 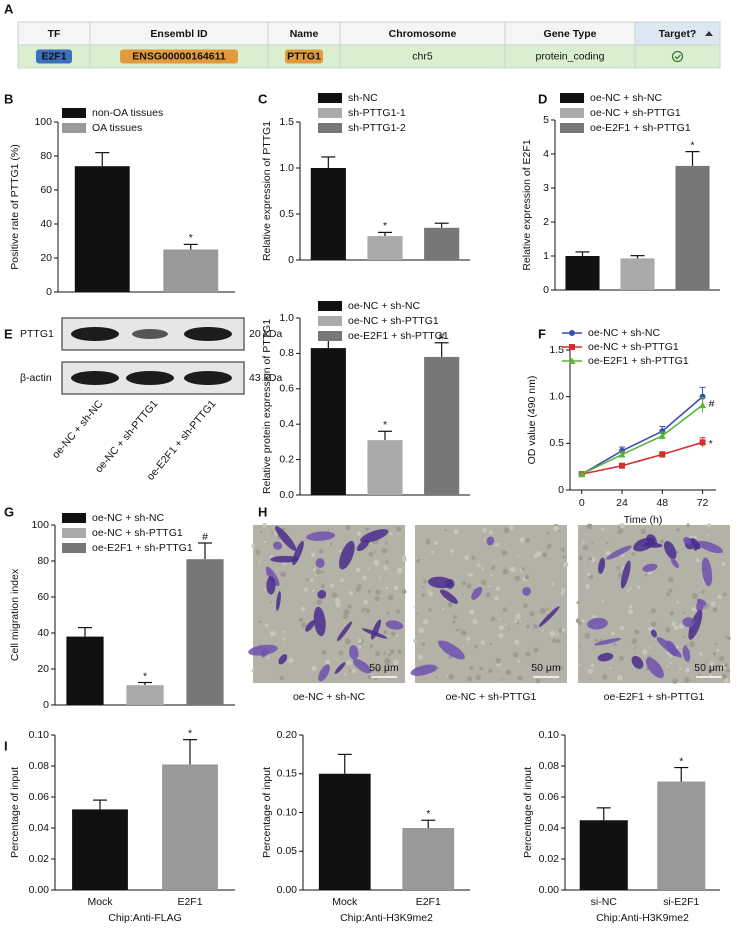 What do you see at coordinates (15, 614) in the screenshot?
I see `y-axis-label: Cell migration index` at bounding box center [15, 614].